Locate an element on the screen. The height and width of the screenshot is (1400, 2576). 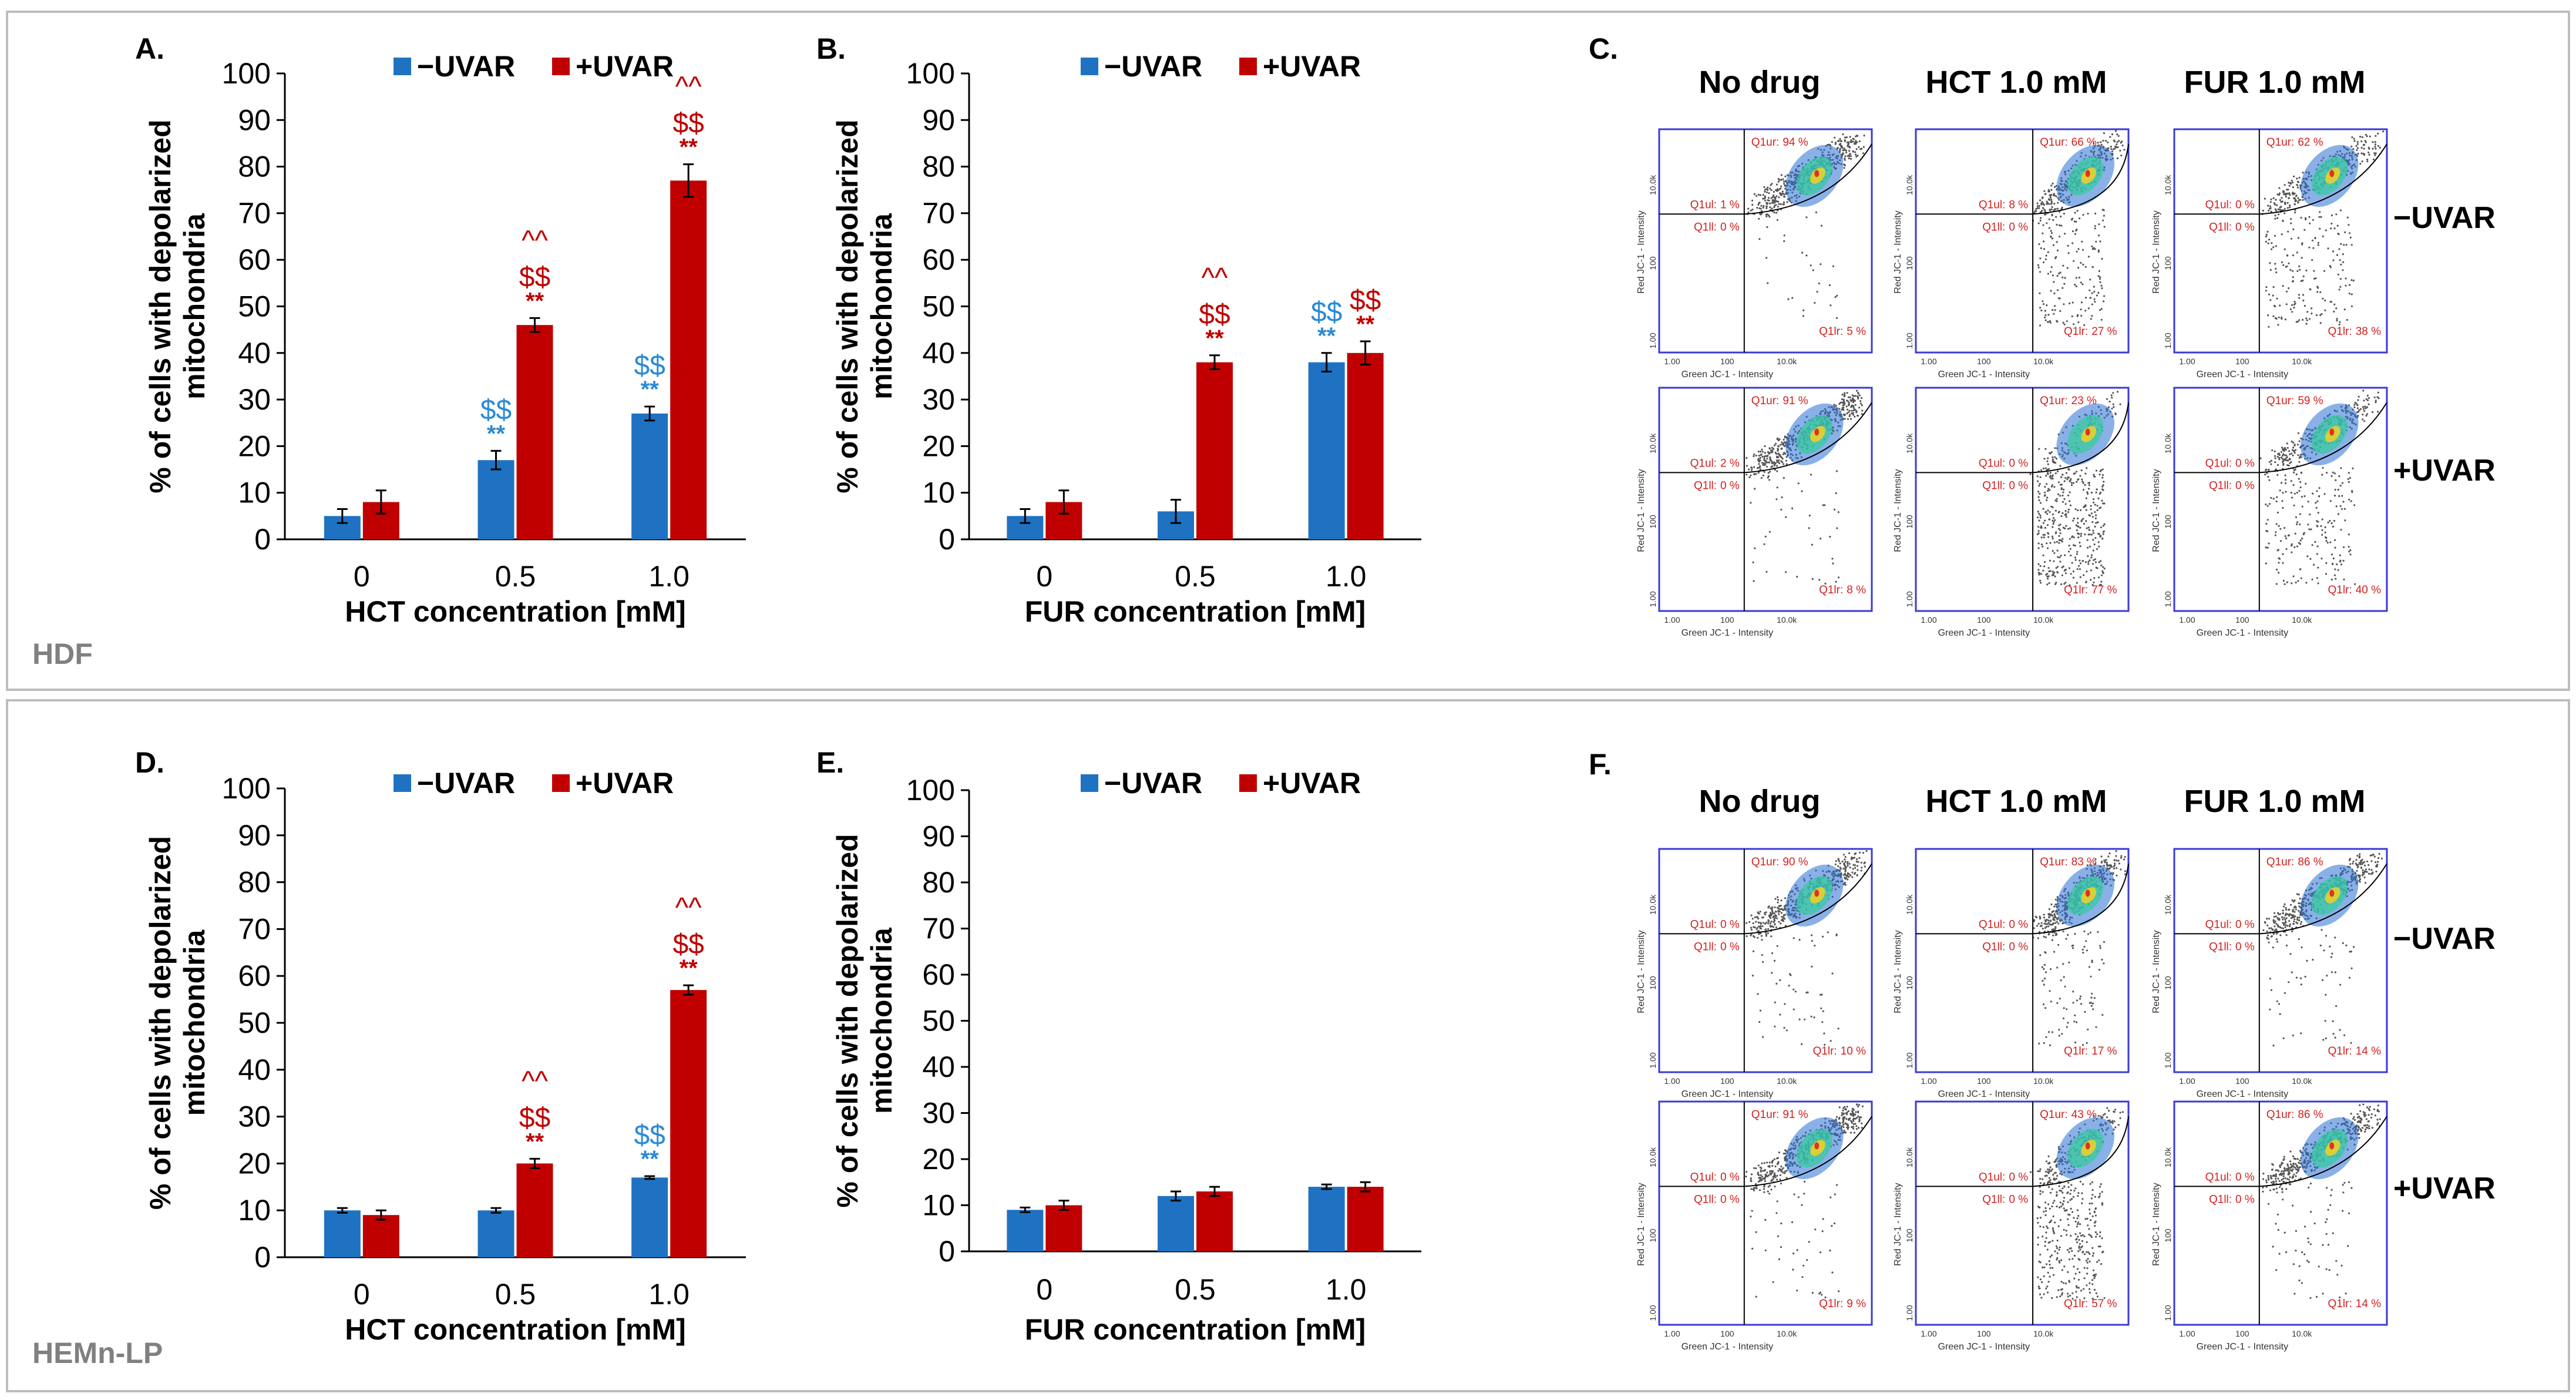
gate-curve is located at coordinates (1808, 179).